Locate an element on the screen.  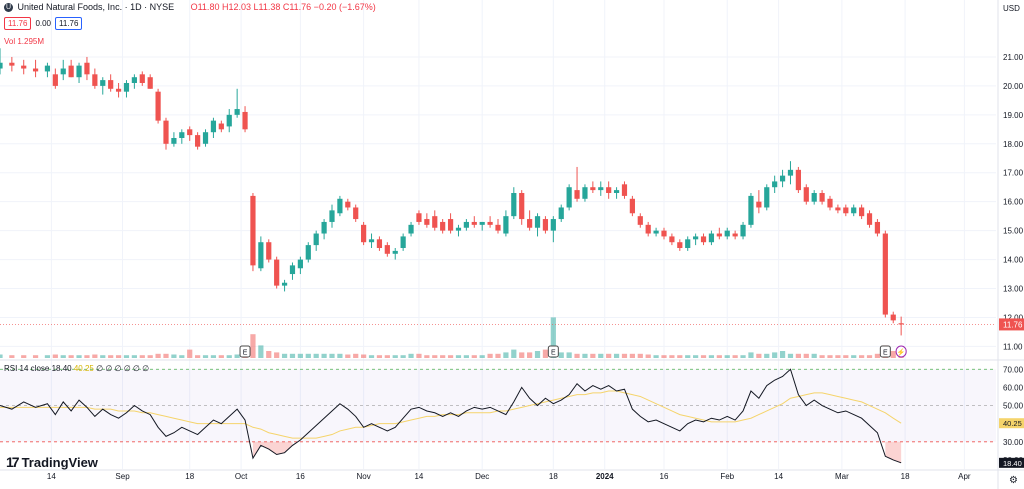
time-tick-label: 2024 is located at coordinates (605, 476).